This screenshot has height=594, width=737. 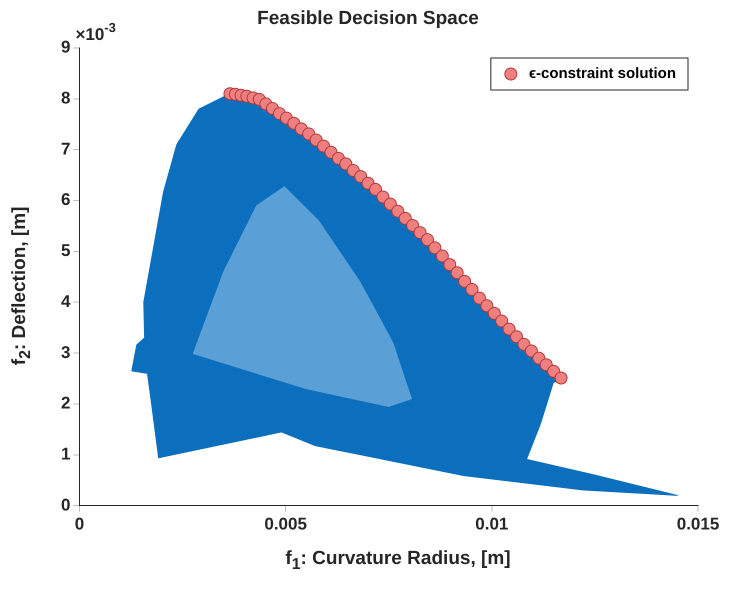 I want to click on y-tick-label: 3, so click(x=65, y=352).